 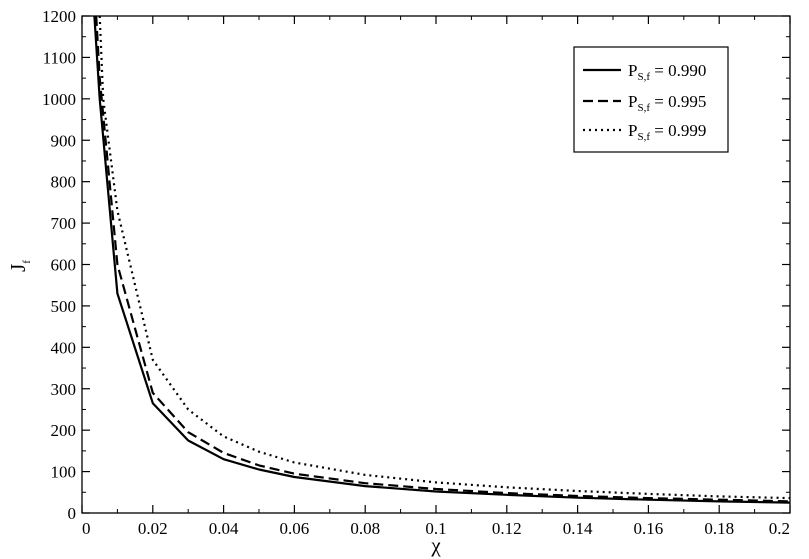 What do you see at coordinates (64, 265) in the screenshot?
I see `y-tick-label: 600` at bounding box center [64, 265].